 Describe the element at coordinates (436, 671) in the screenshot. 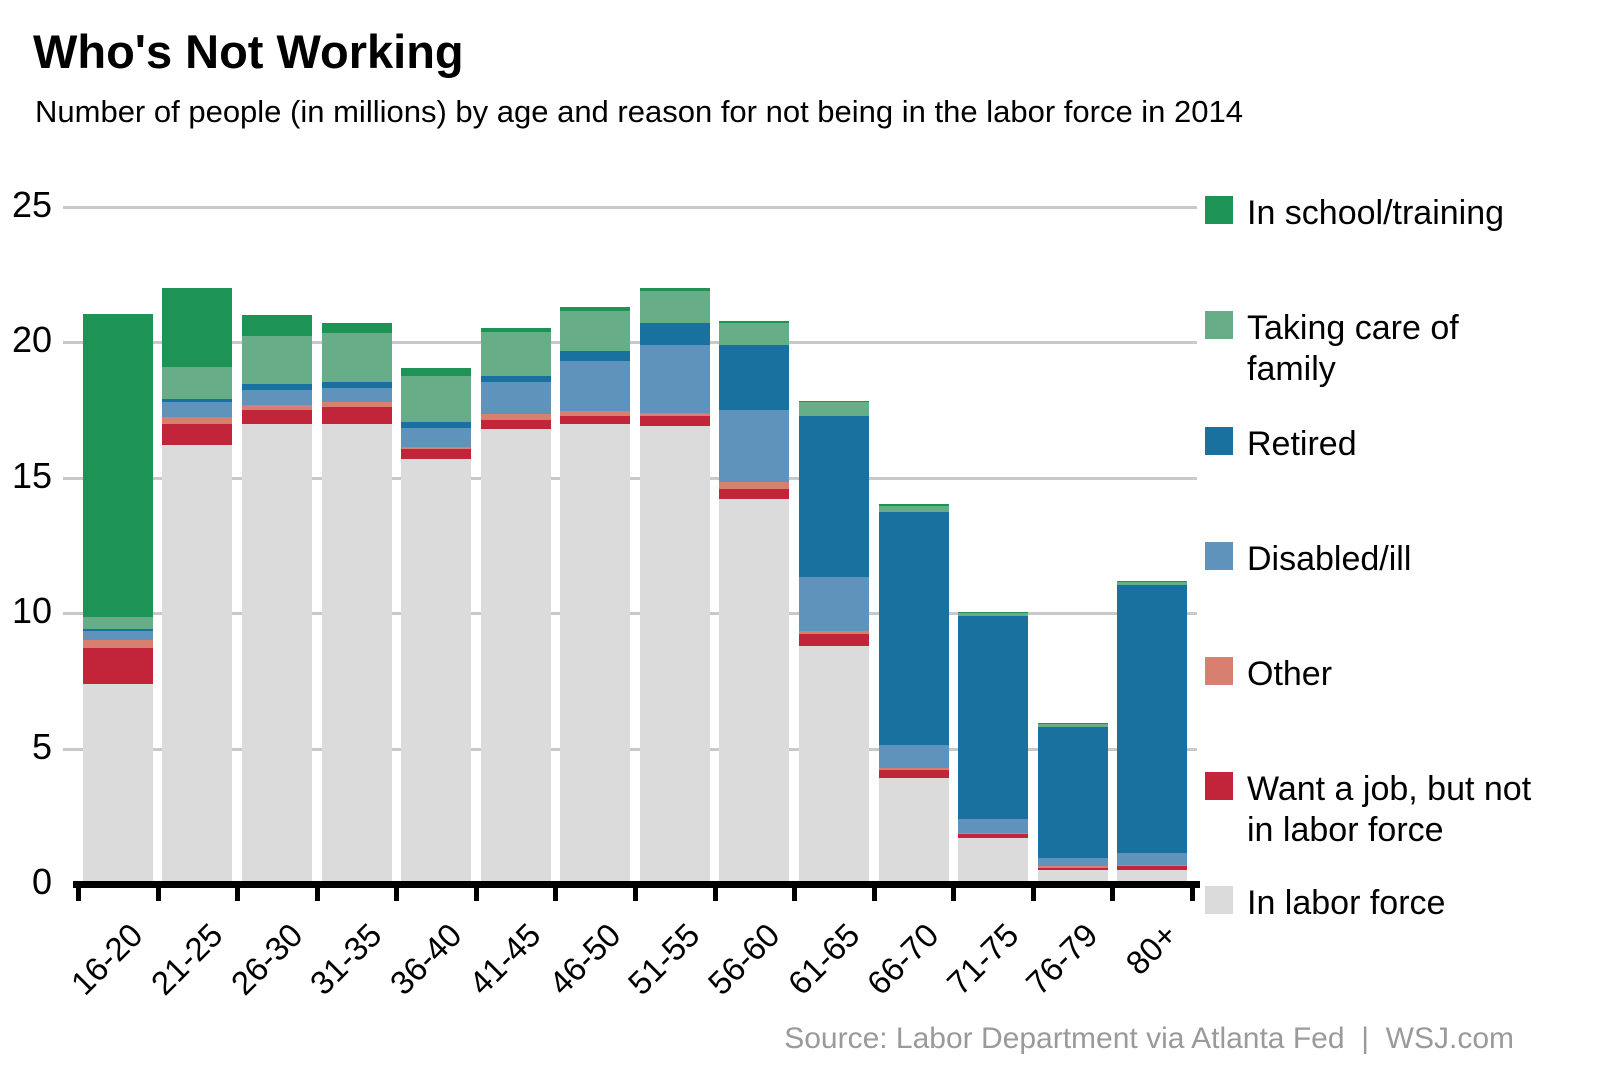

I see `bar-segment-36-40-in-labor-force` at that location.